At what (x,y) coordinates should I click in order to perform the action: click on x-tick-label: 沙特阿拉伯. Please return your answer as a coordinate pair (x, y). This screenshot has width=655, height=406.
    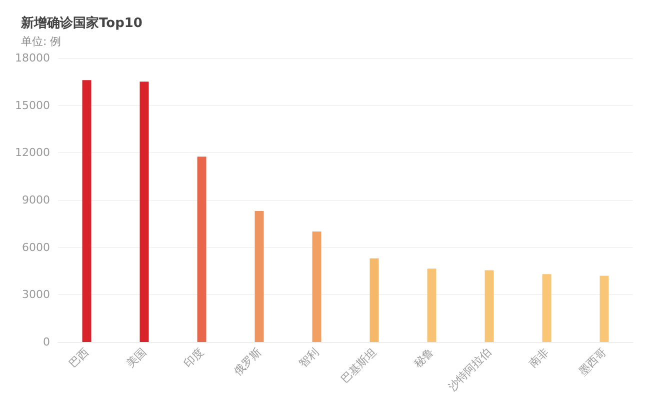
    Looking at the image, I should click on (470, 369).